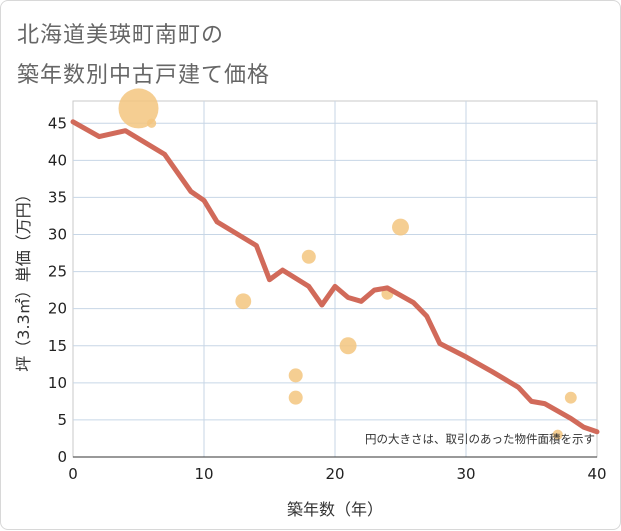 Image resolution: width=621 pixels, height=531 pixels. What do you see at coordinates (57, 123) in the screenshot?
I see `y-tick-label: 45` at bounding box center [57, 123].